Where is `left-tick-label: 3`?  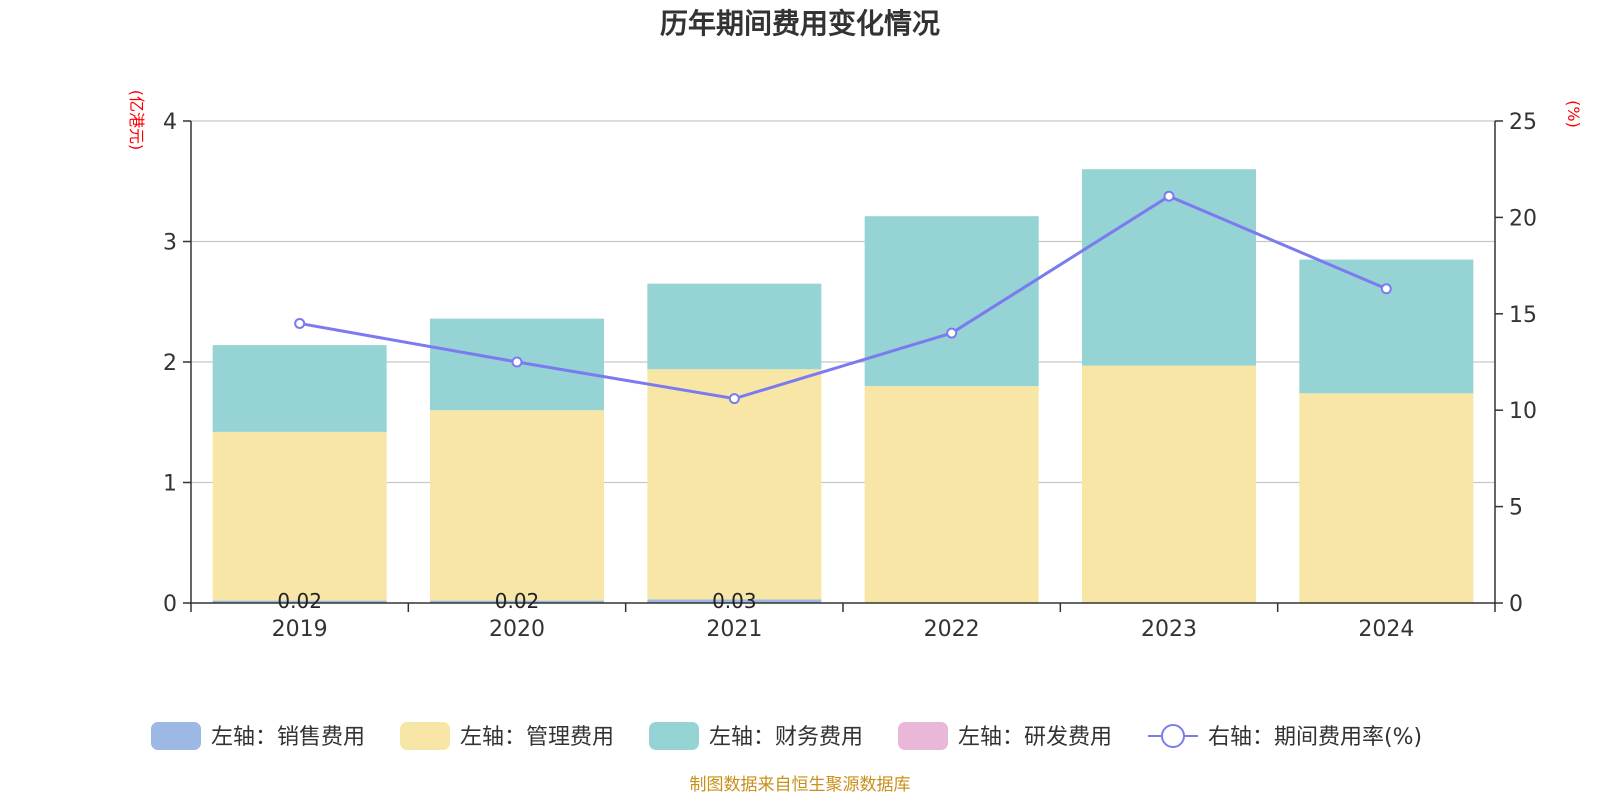
left-tick-label: 3 is located at coordinates (170, 243).